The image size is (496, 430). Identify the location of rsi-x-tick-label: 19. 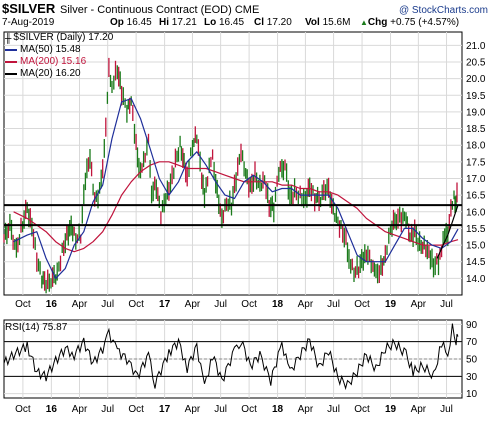
(391, 409).